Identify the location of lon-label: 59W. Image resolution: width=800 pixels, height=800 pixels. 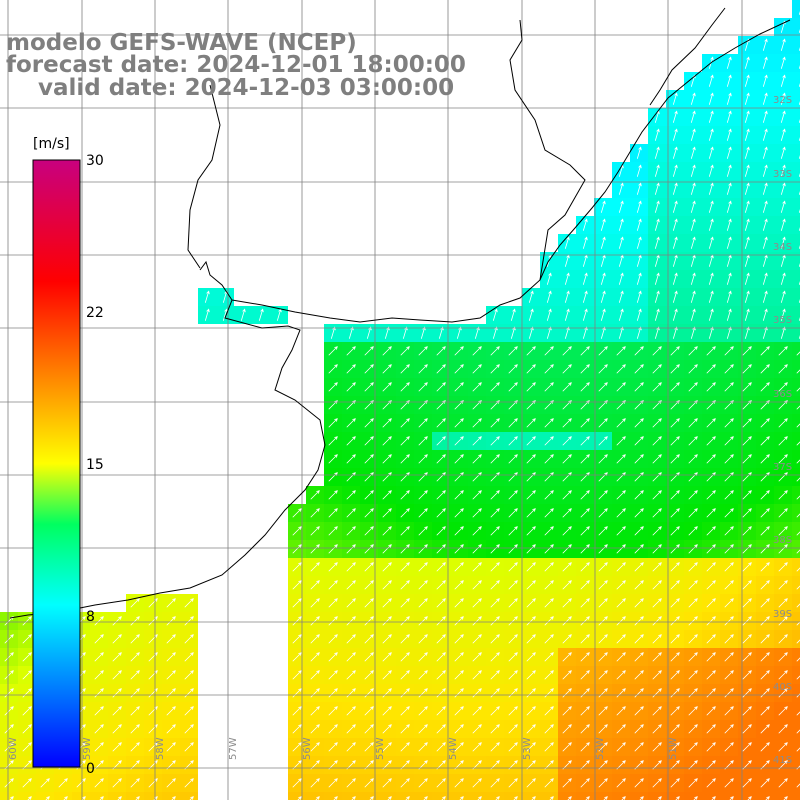
(87, 748).